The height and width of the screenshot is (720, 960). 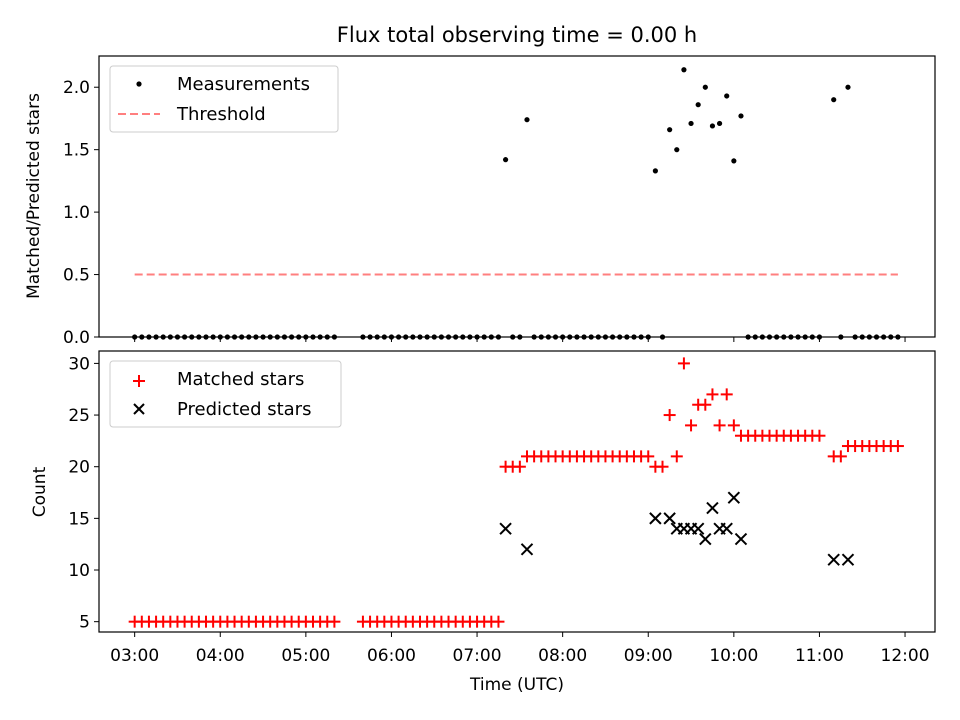 What do you see at coordinates (244, 409) in the screenshot?
I see `legend-predicted-label: Predicted stars` at bounding box center [244, 409].